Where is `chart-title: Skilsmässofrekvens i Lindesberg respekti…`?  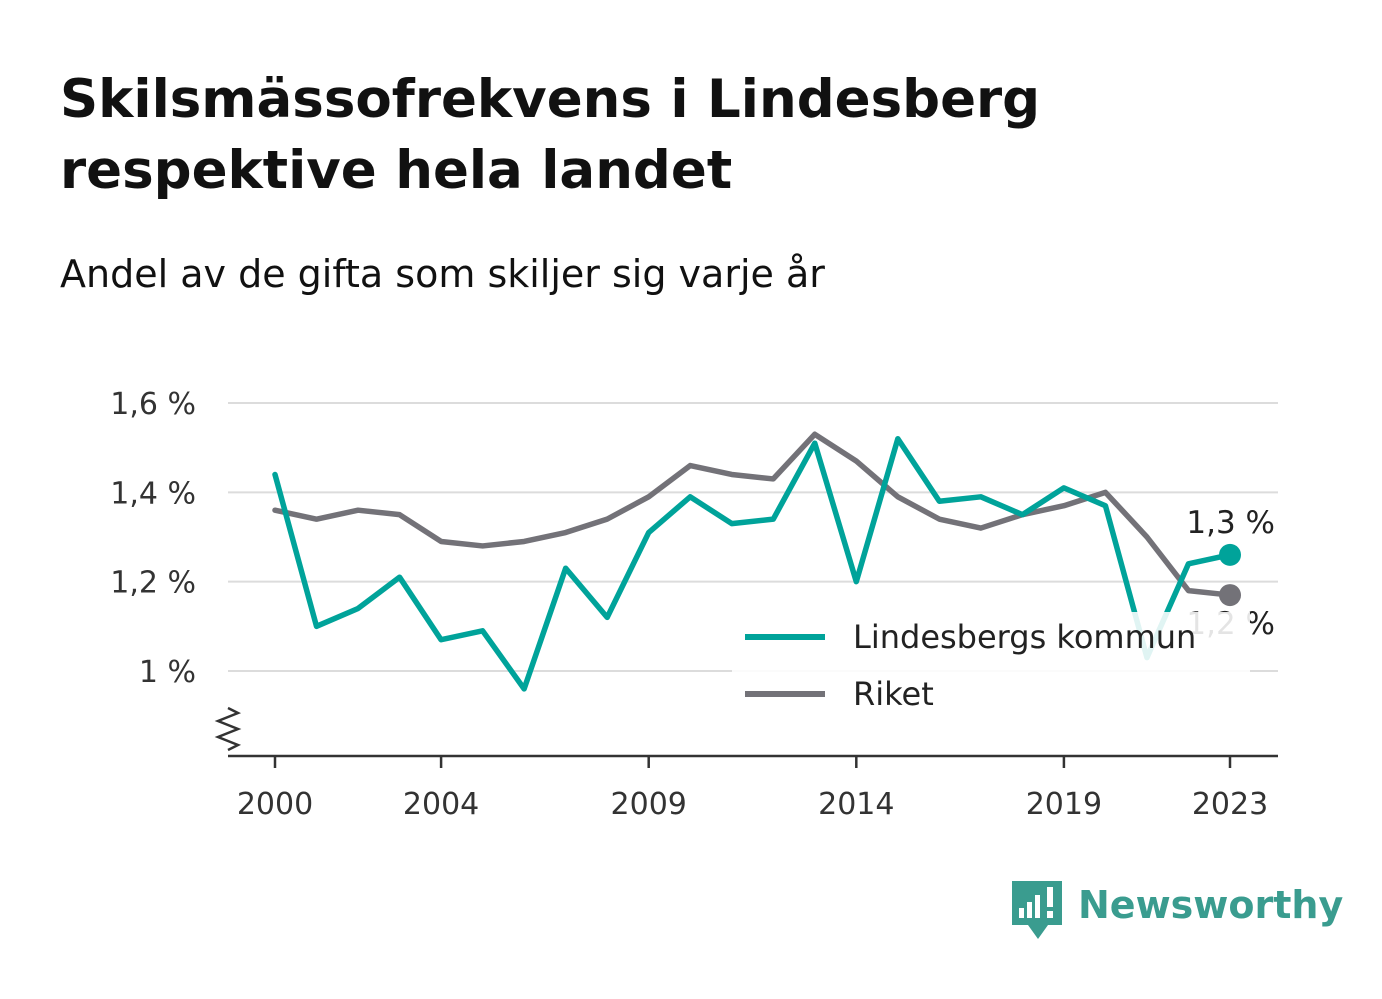 chart-title: Skilsmässofrekvens i Lindesberg respekti… is located at coordinates (550, 135).